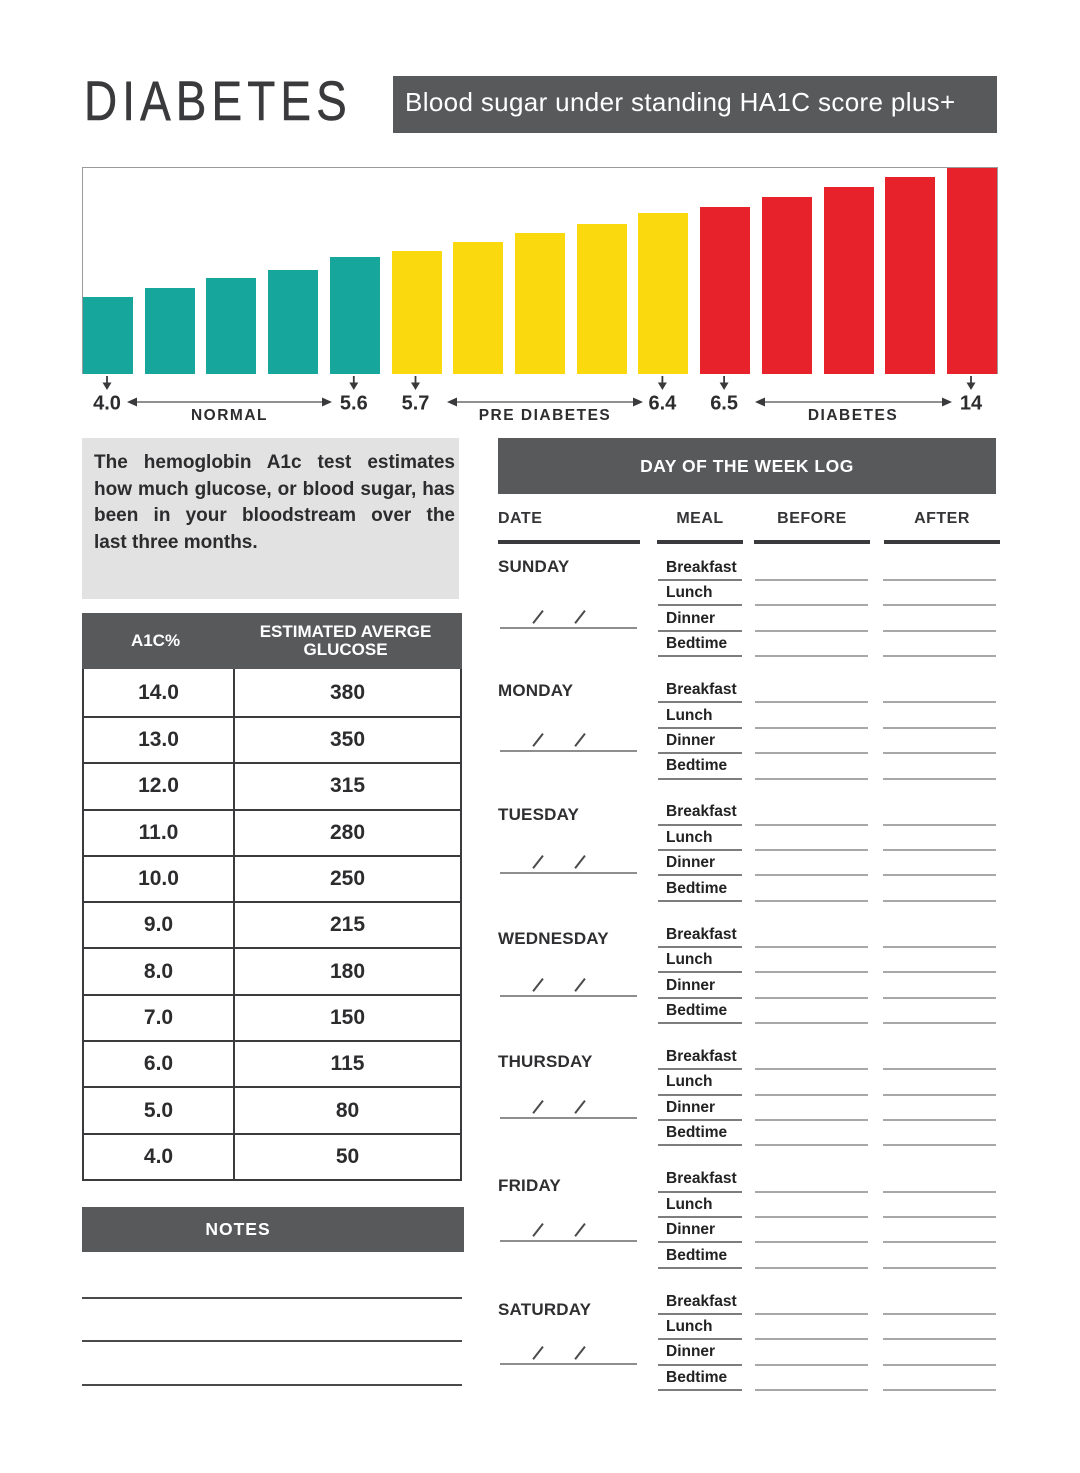  I want to click on svg-text: 6.5, so click(724, 404).